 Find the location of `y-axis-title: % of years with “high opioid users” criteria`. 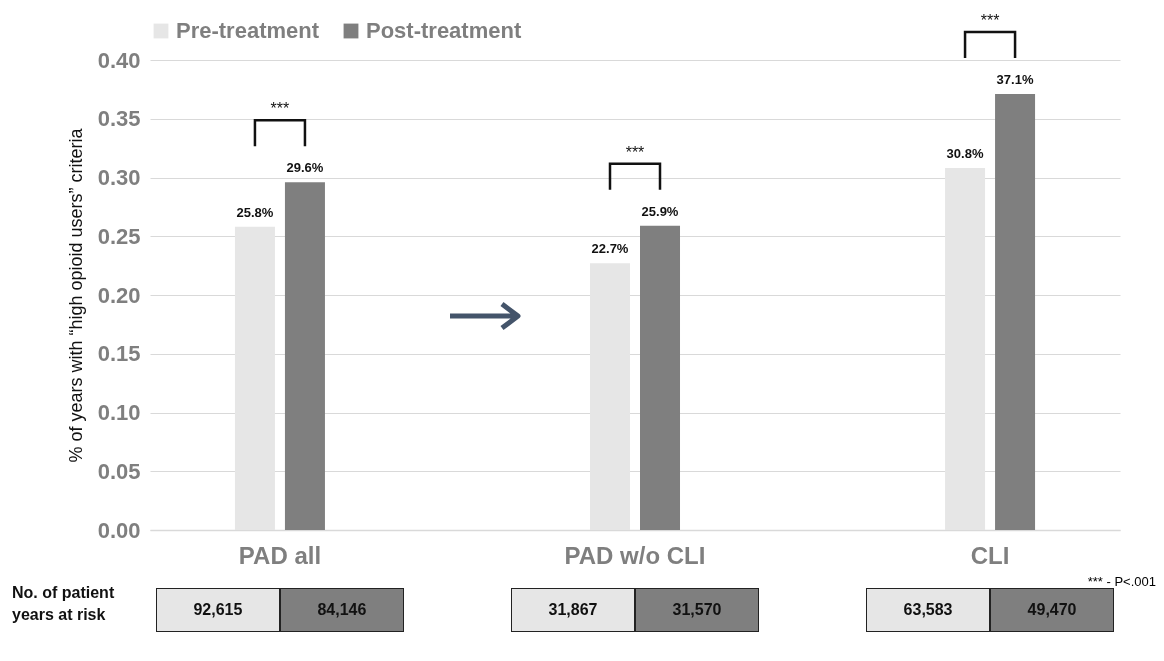

y-axis-title: % of years with “high opioid users” criteria is located at coordinates (75, 295).